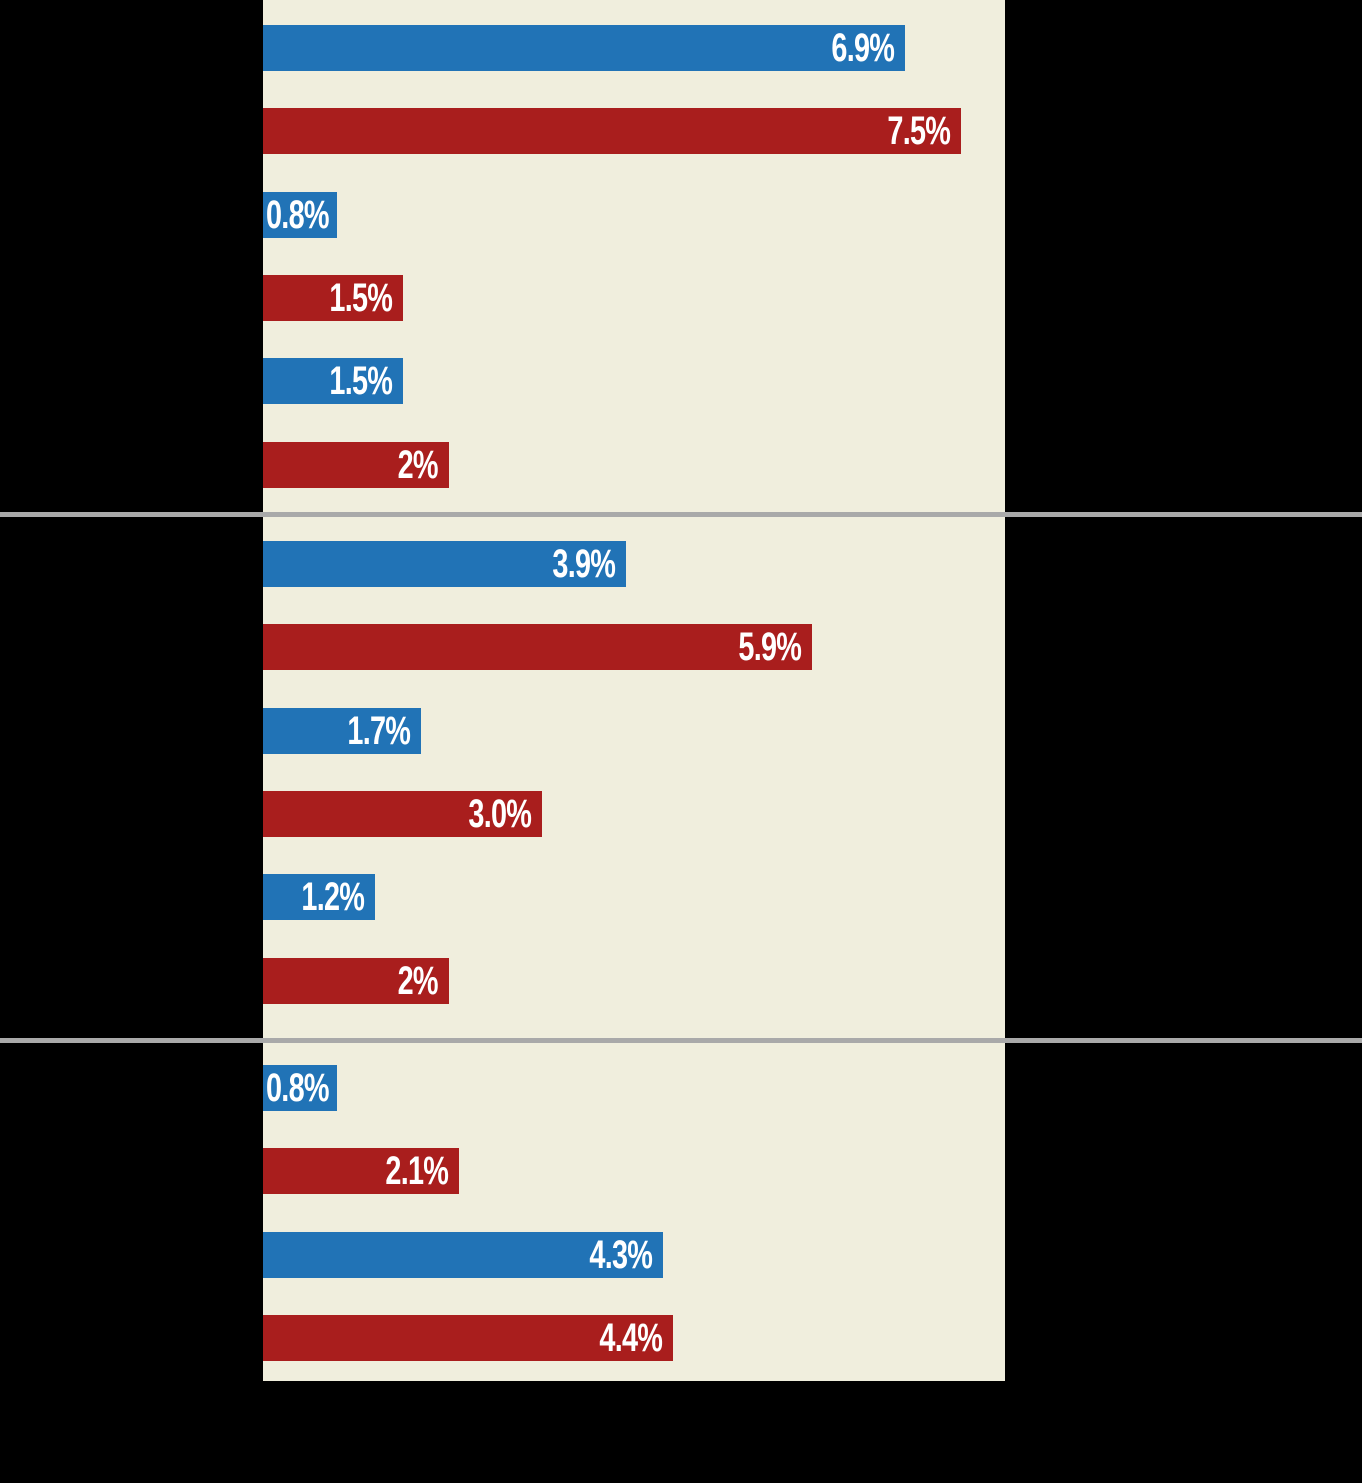 This screenshot has height=1483, width=1362. What do you see at coordinates (463, 1255) in the screenshot?
I see `bar-blue: 4.3%` at bounding box center [463, 1255].